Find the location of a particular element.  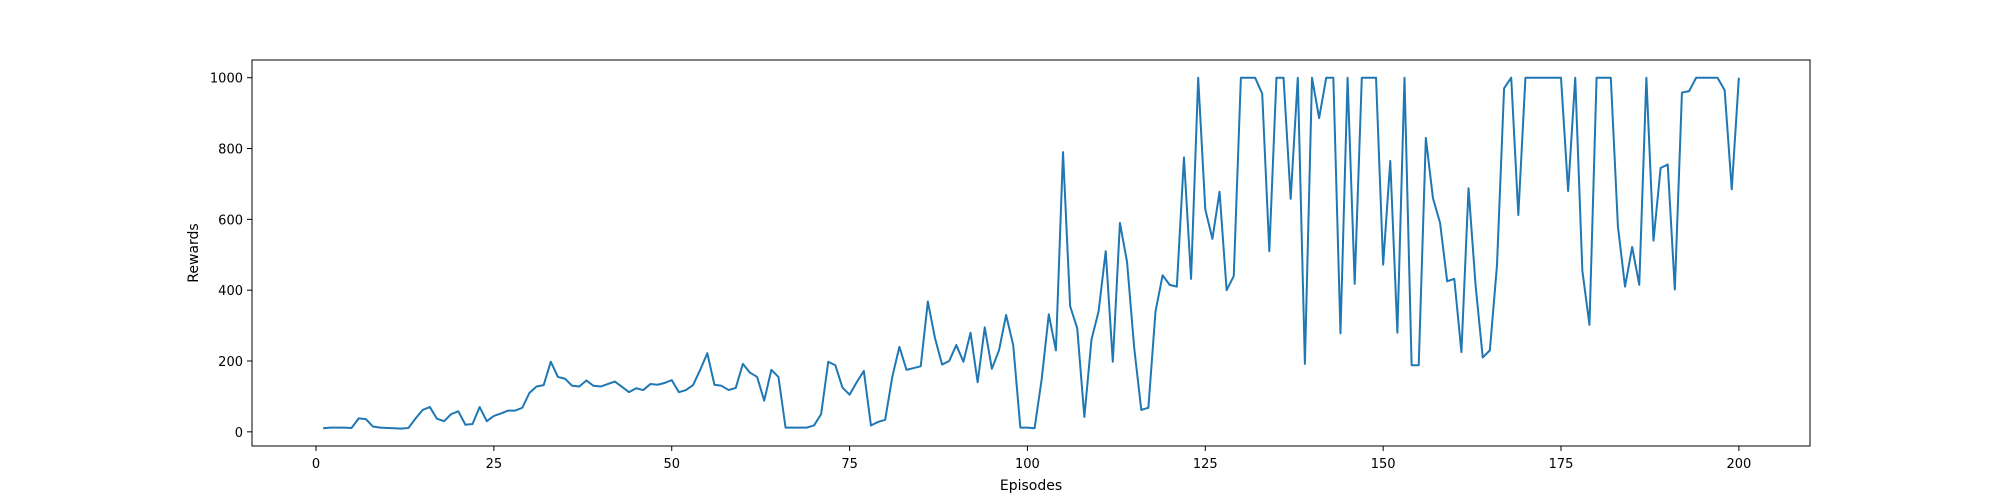

x-tick-label: 200 is located at coordinates (1738, 464).